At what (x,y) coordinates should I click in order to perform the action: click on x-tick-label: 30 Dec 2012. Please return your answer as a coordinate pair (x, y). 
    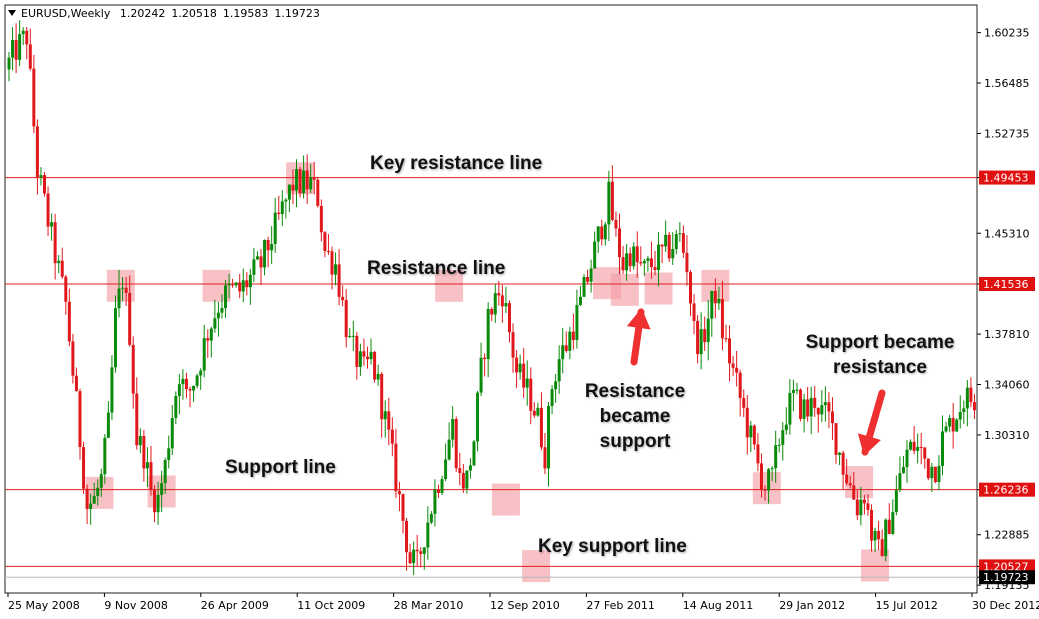
    Looking at the image, I should click on (1005, 605).